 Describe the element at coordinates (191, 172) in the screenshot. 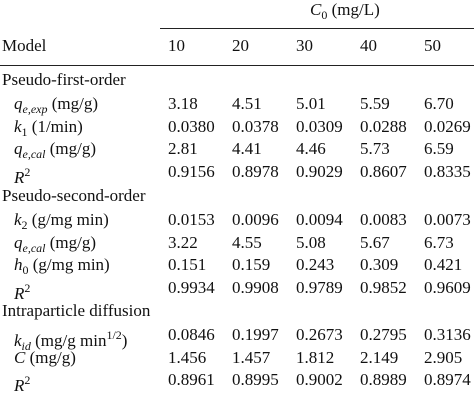

I see `cell-value: 0.9156` at that location.